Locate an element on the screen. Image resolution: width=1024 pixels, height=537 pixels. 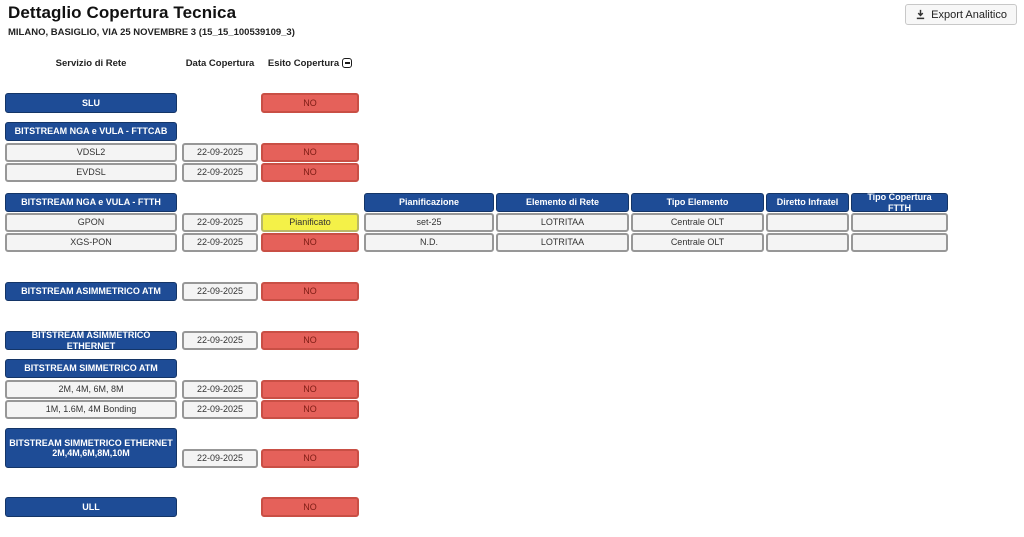
gpon-service-cell: GPON is located at coordinates (91, 222).